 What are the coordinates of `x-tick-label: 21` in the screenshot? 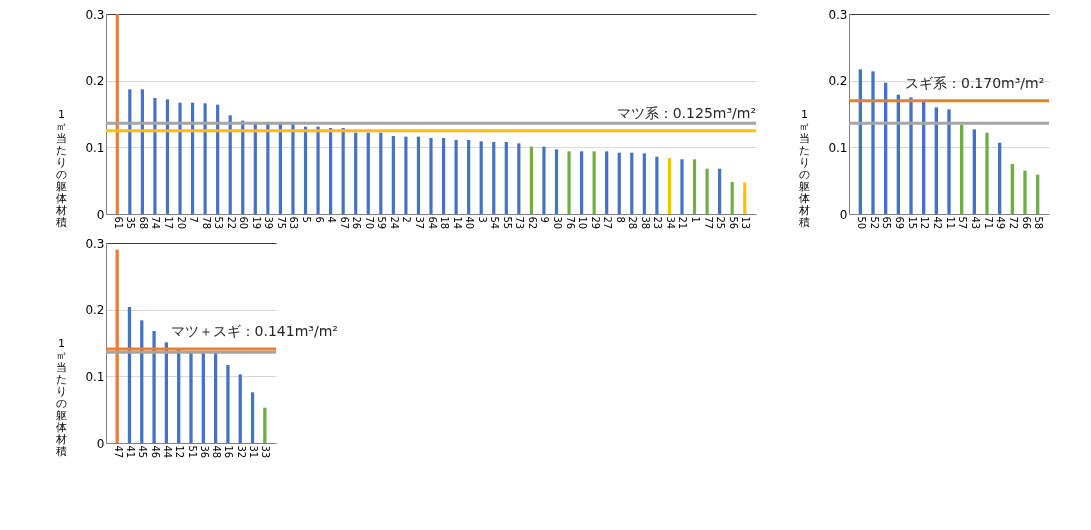 It's located at (683, 223).